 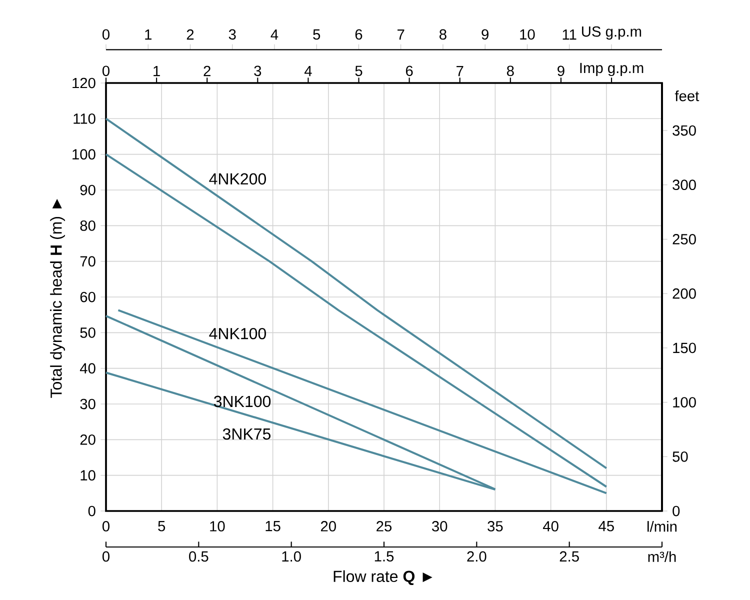 What do you see at coordinates (106, 526) in the screenshot?
I see `x-tick-label: 0` at bounding box center [106, 526].